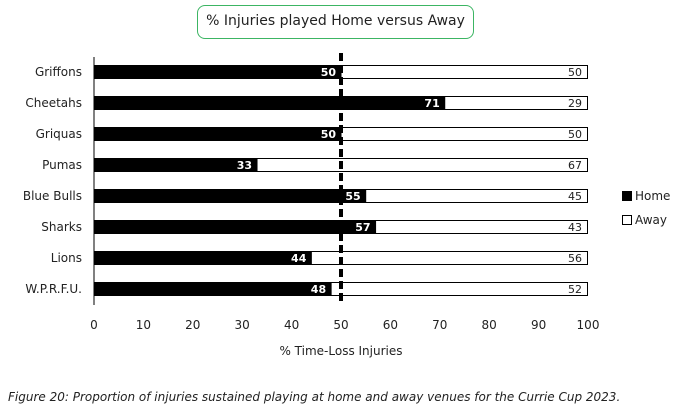 The height and width of the screenshot is (410, 674). Describe the element at coordinates (291, 325) in the screenshot. I see `x-tick-label: 40` at that location.